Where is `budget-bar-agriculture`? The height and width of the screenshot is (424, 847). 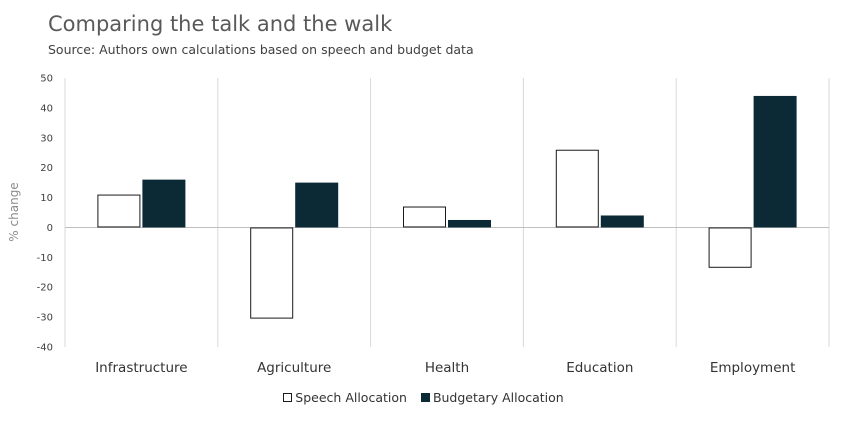 budget-bar-agriculture is located at coordinates (317, 205).